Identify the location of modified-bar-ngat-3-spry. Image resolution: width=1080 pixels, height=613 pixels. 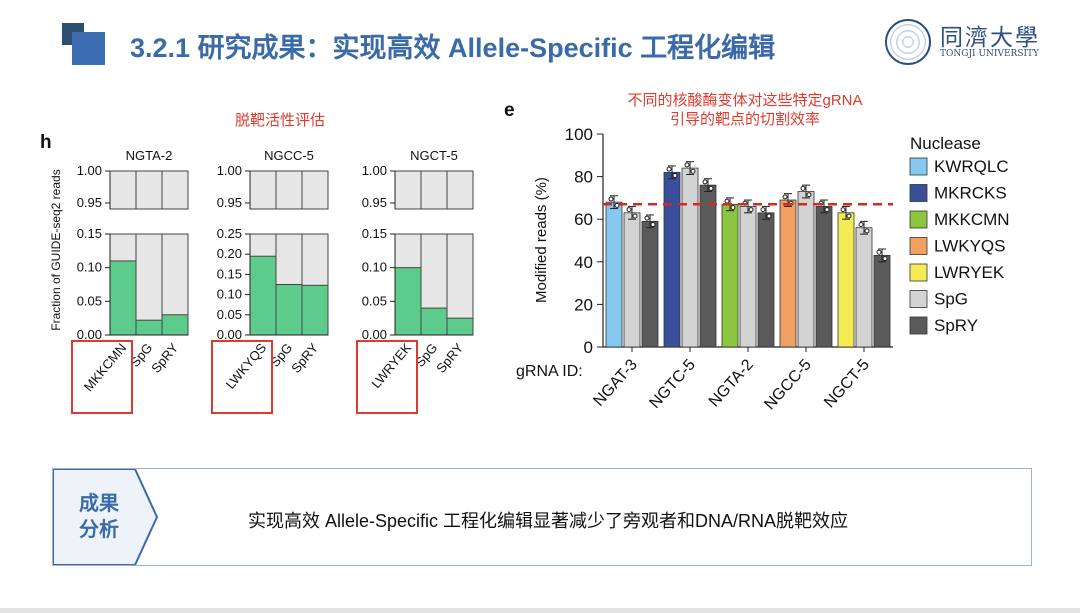
(650, 284).